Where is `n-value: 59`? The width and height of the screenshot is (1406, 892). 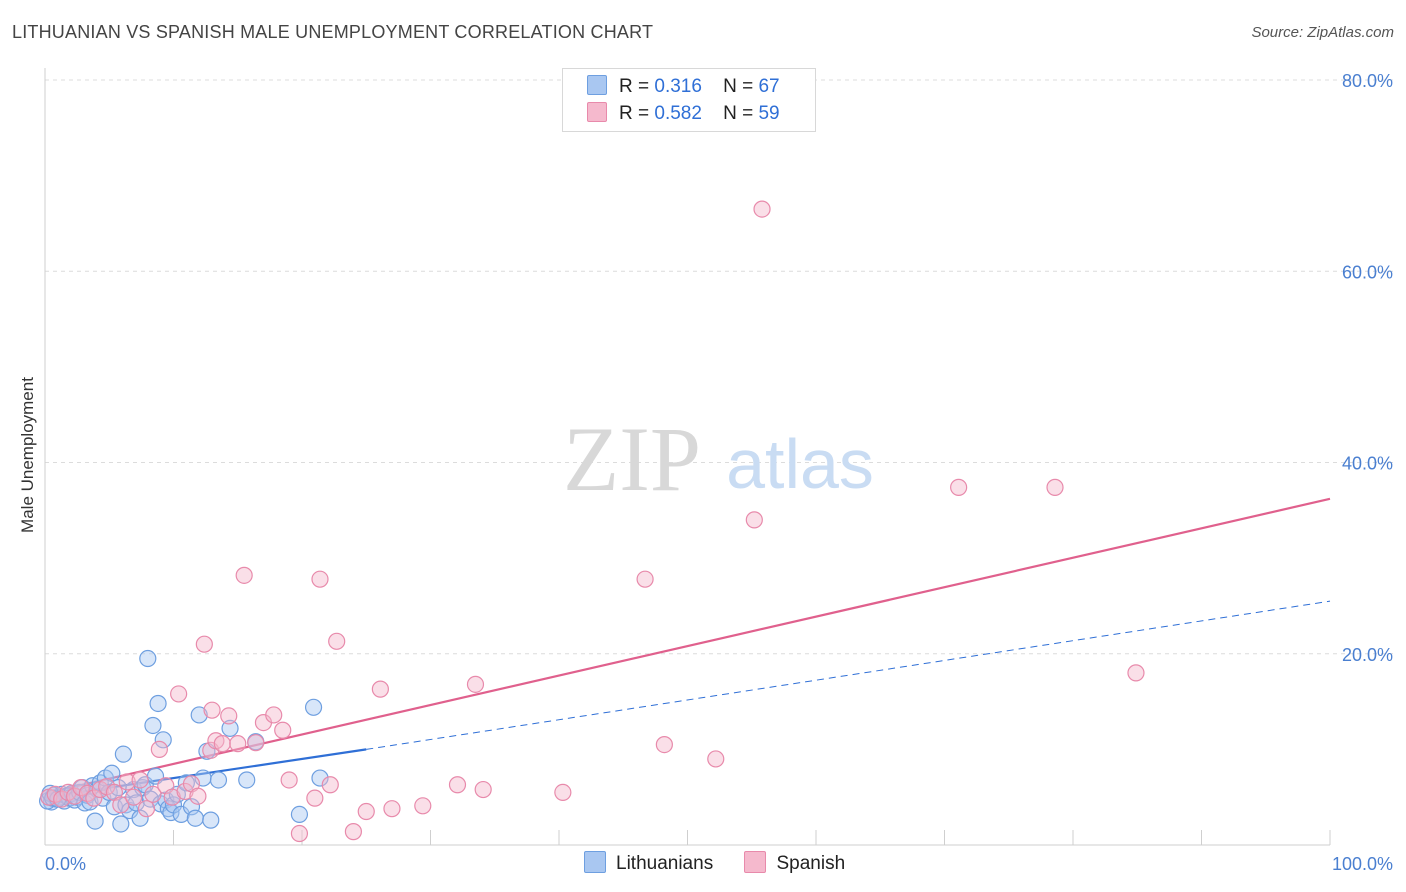 n-value: 59 is located at coordinates (769, 113).